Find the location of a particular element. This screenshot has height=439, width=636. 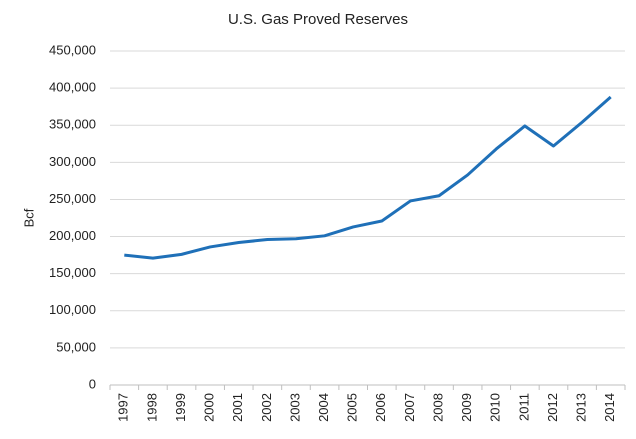

x-tick-label: 2002 is located at coordinates (266, 407).